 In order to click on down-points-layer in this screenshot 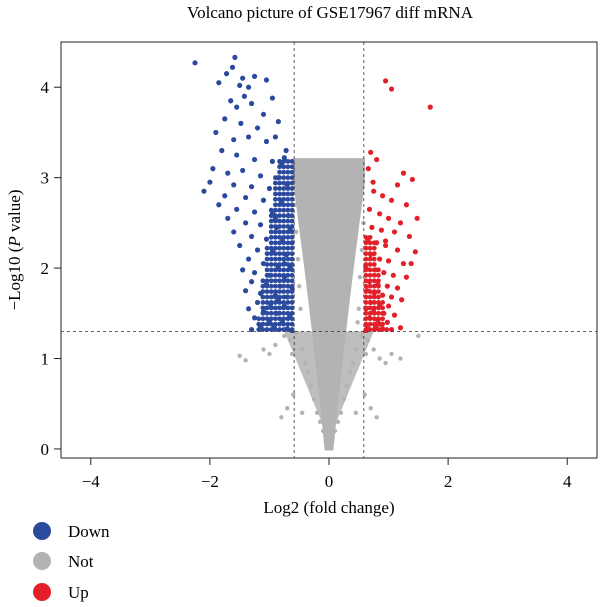, I will do `click(243, 194)`.